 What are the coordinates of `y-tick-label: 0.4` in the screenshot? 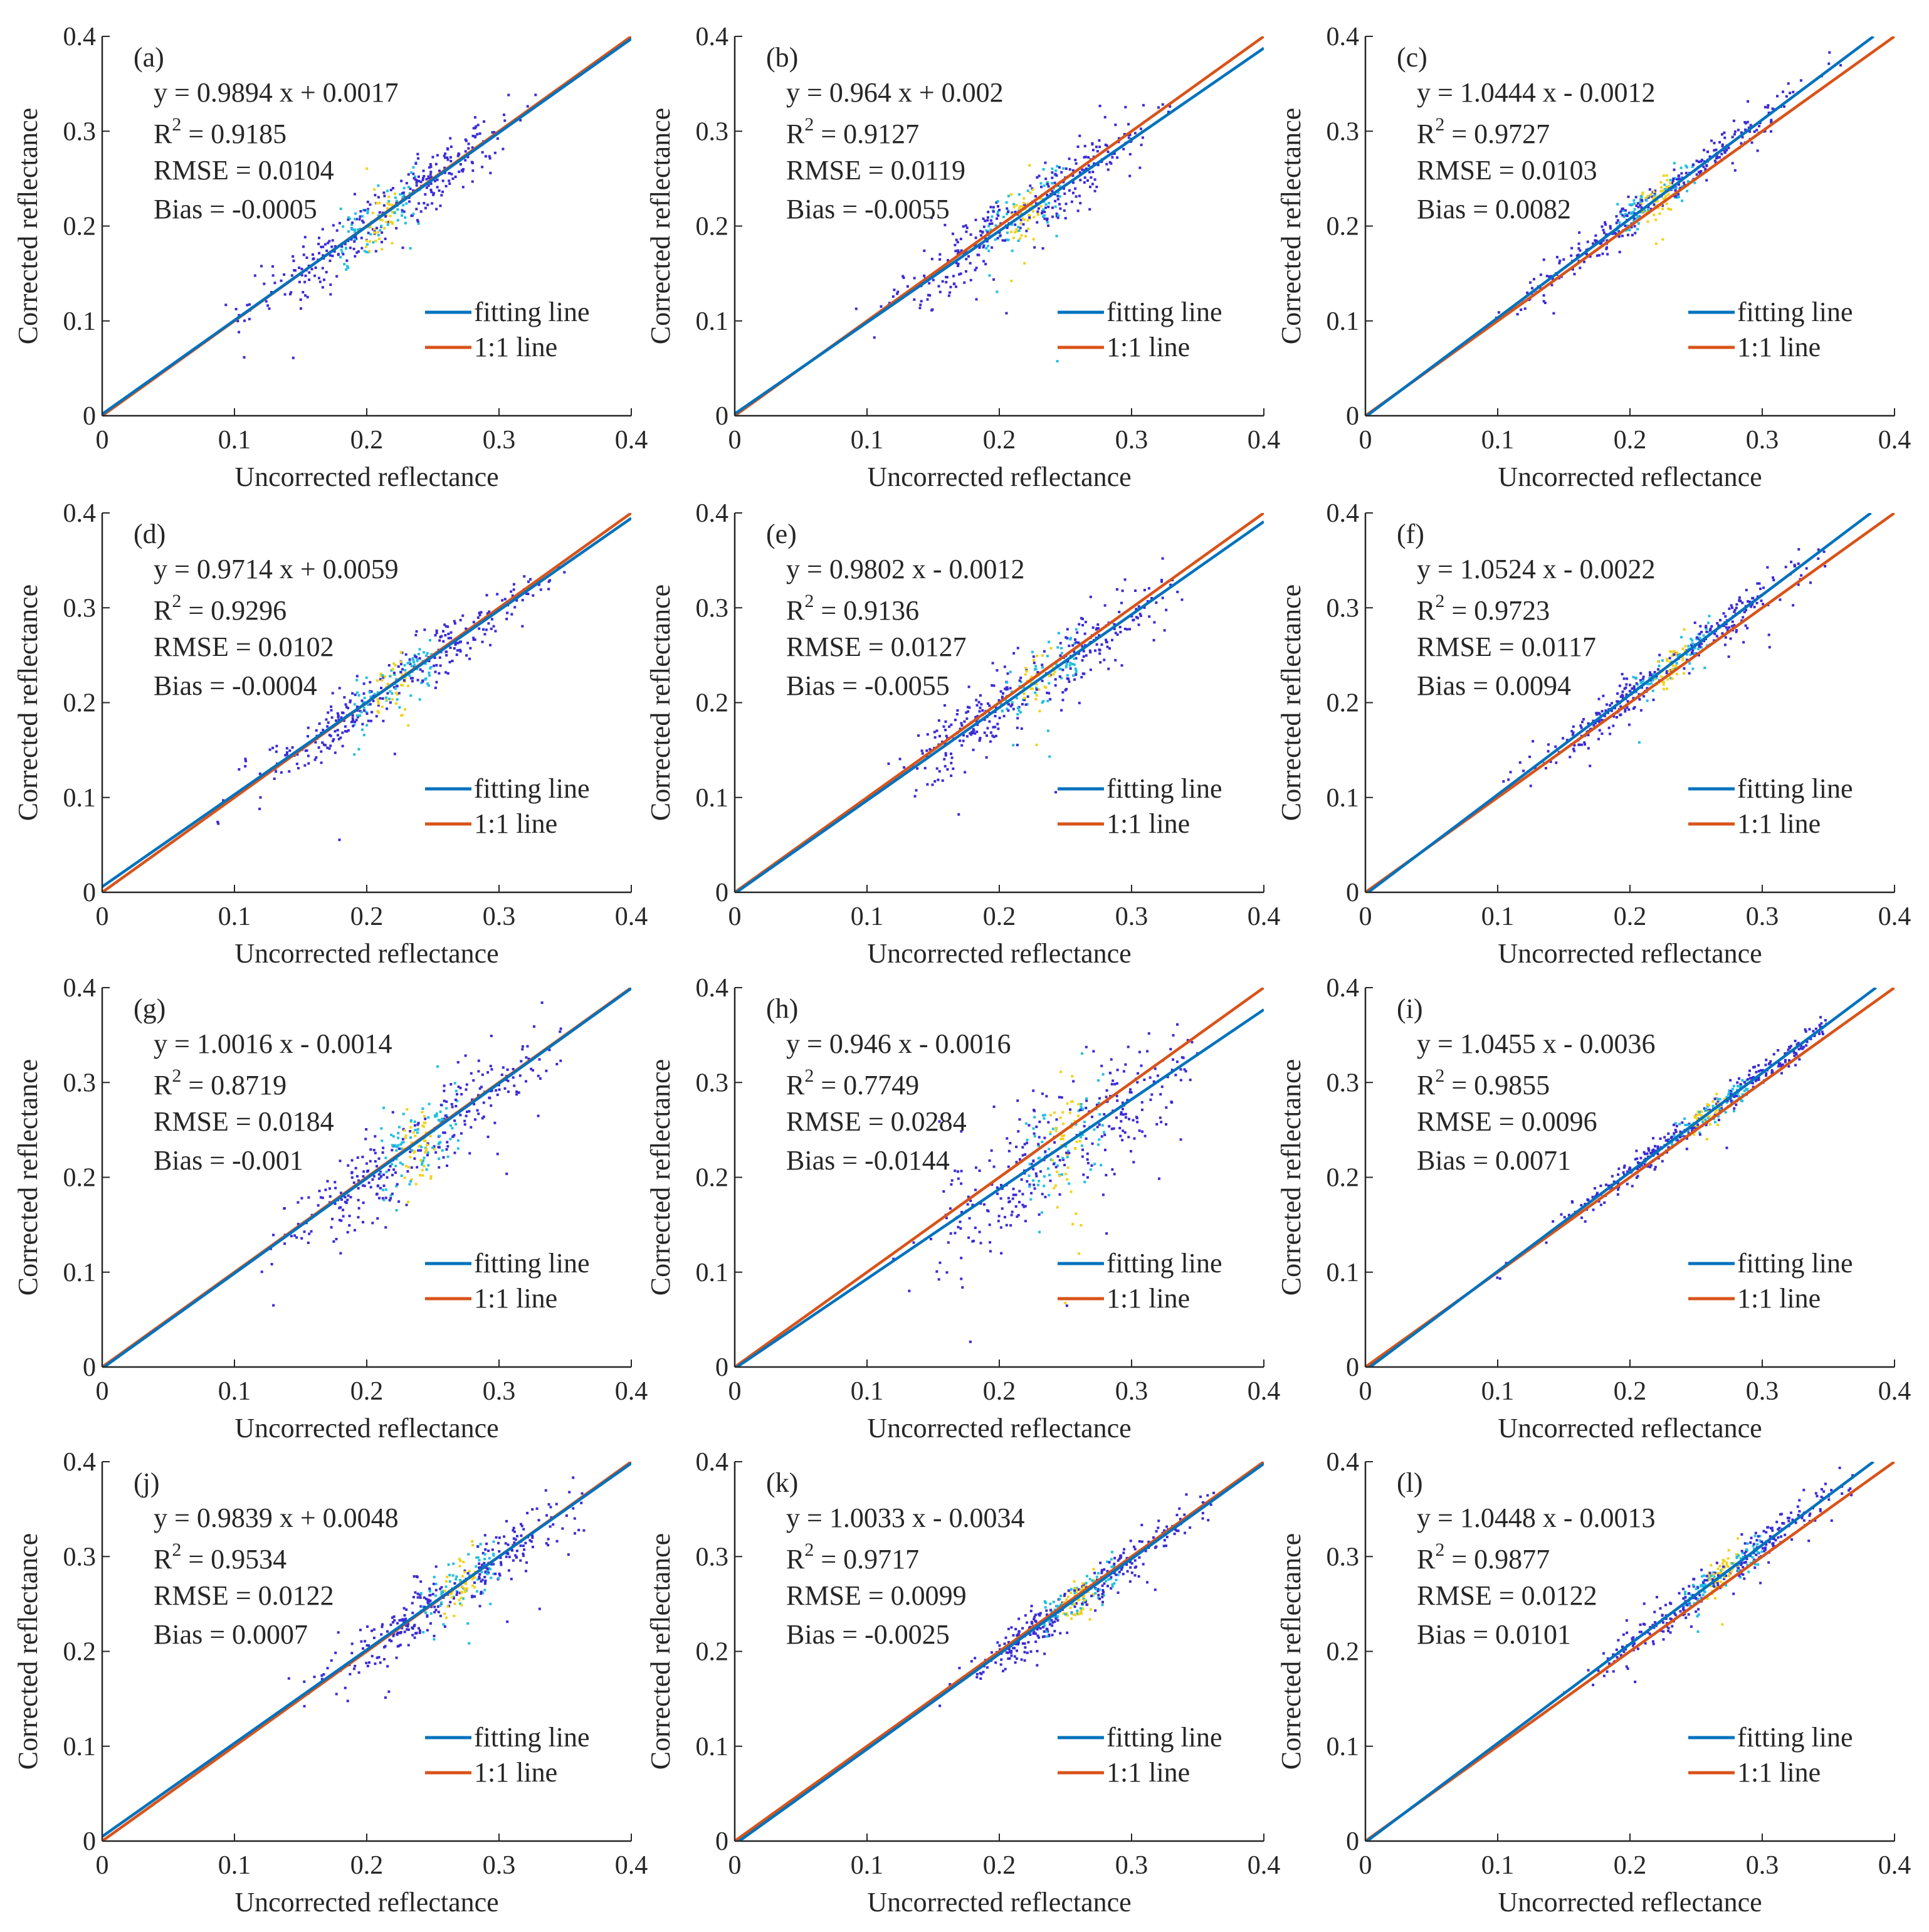 It's located at (80, 988).